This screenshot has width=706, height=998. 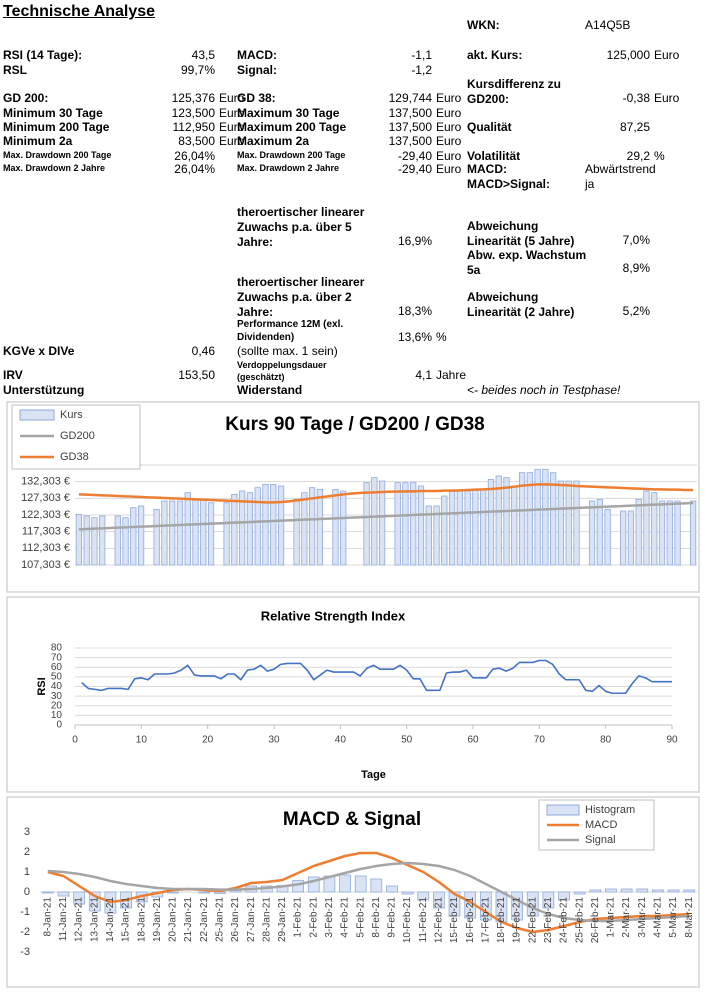 I want to click on y-tick-label: 117,303 €, so click(x=46, y=532).